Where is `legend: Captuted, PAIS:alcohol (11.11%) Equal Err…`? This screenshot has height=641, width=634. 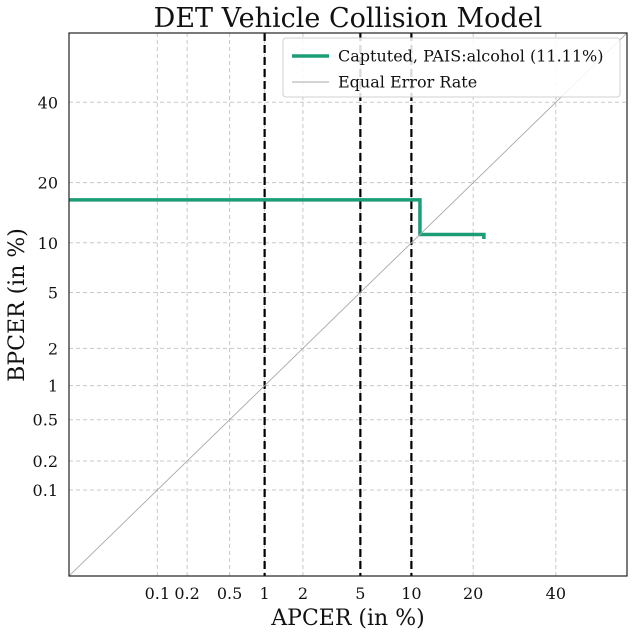 legend: Captuted, PAIS:alcohol (11.11%) Equal Err… is located at coordinates (451, 67).